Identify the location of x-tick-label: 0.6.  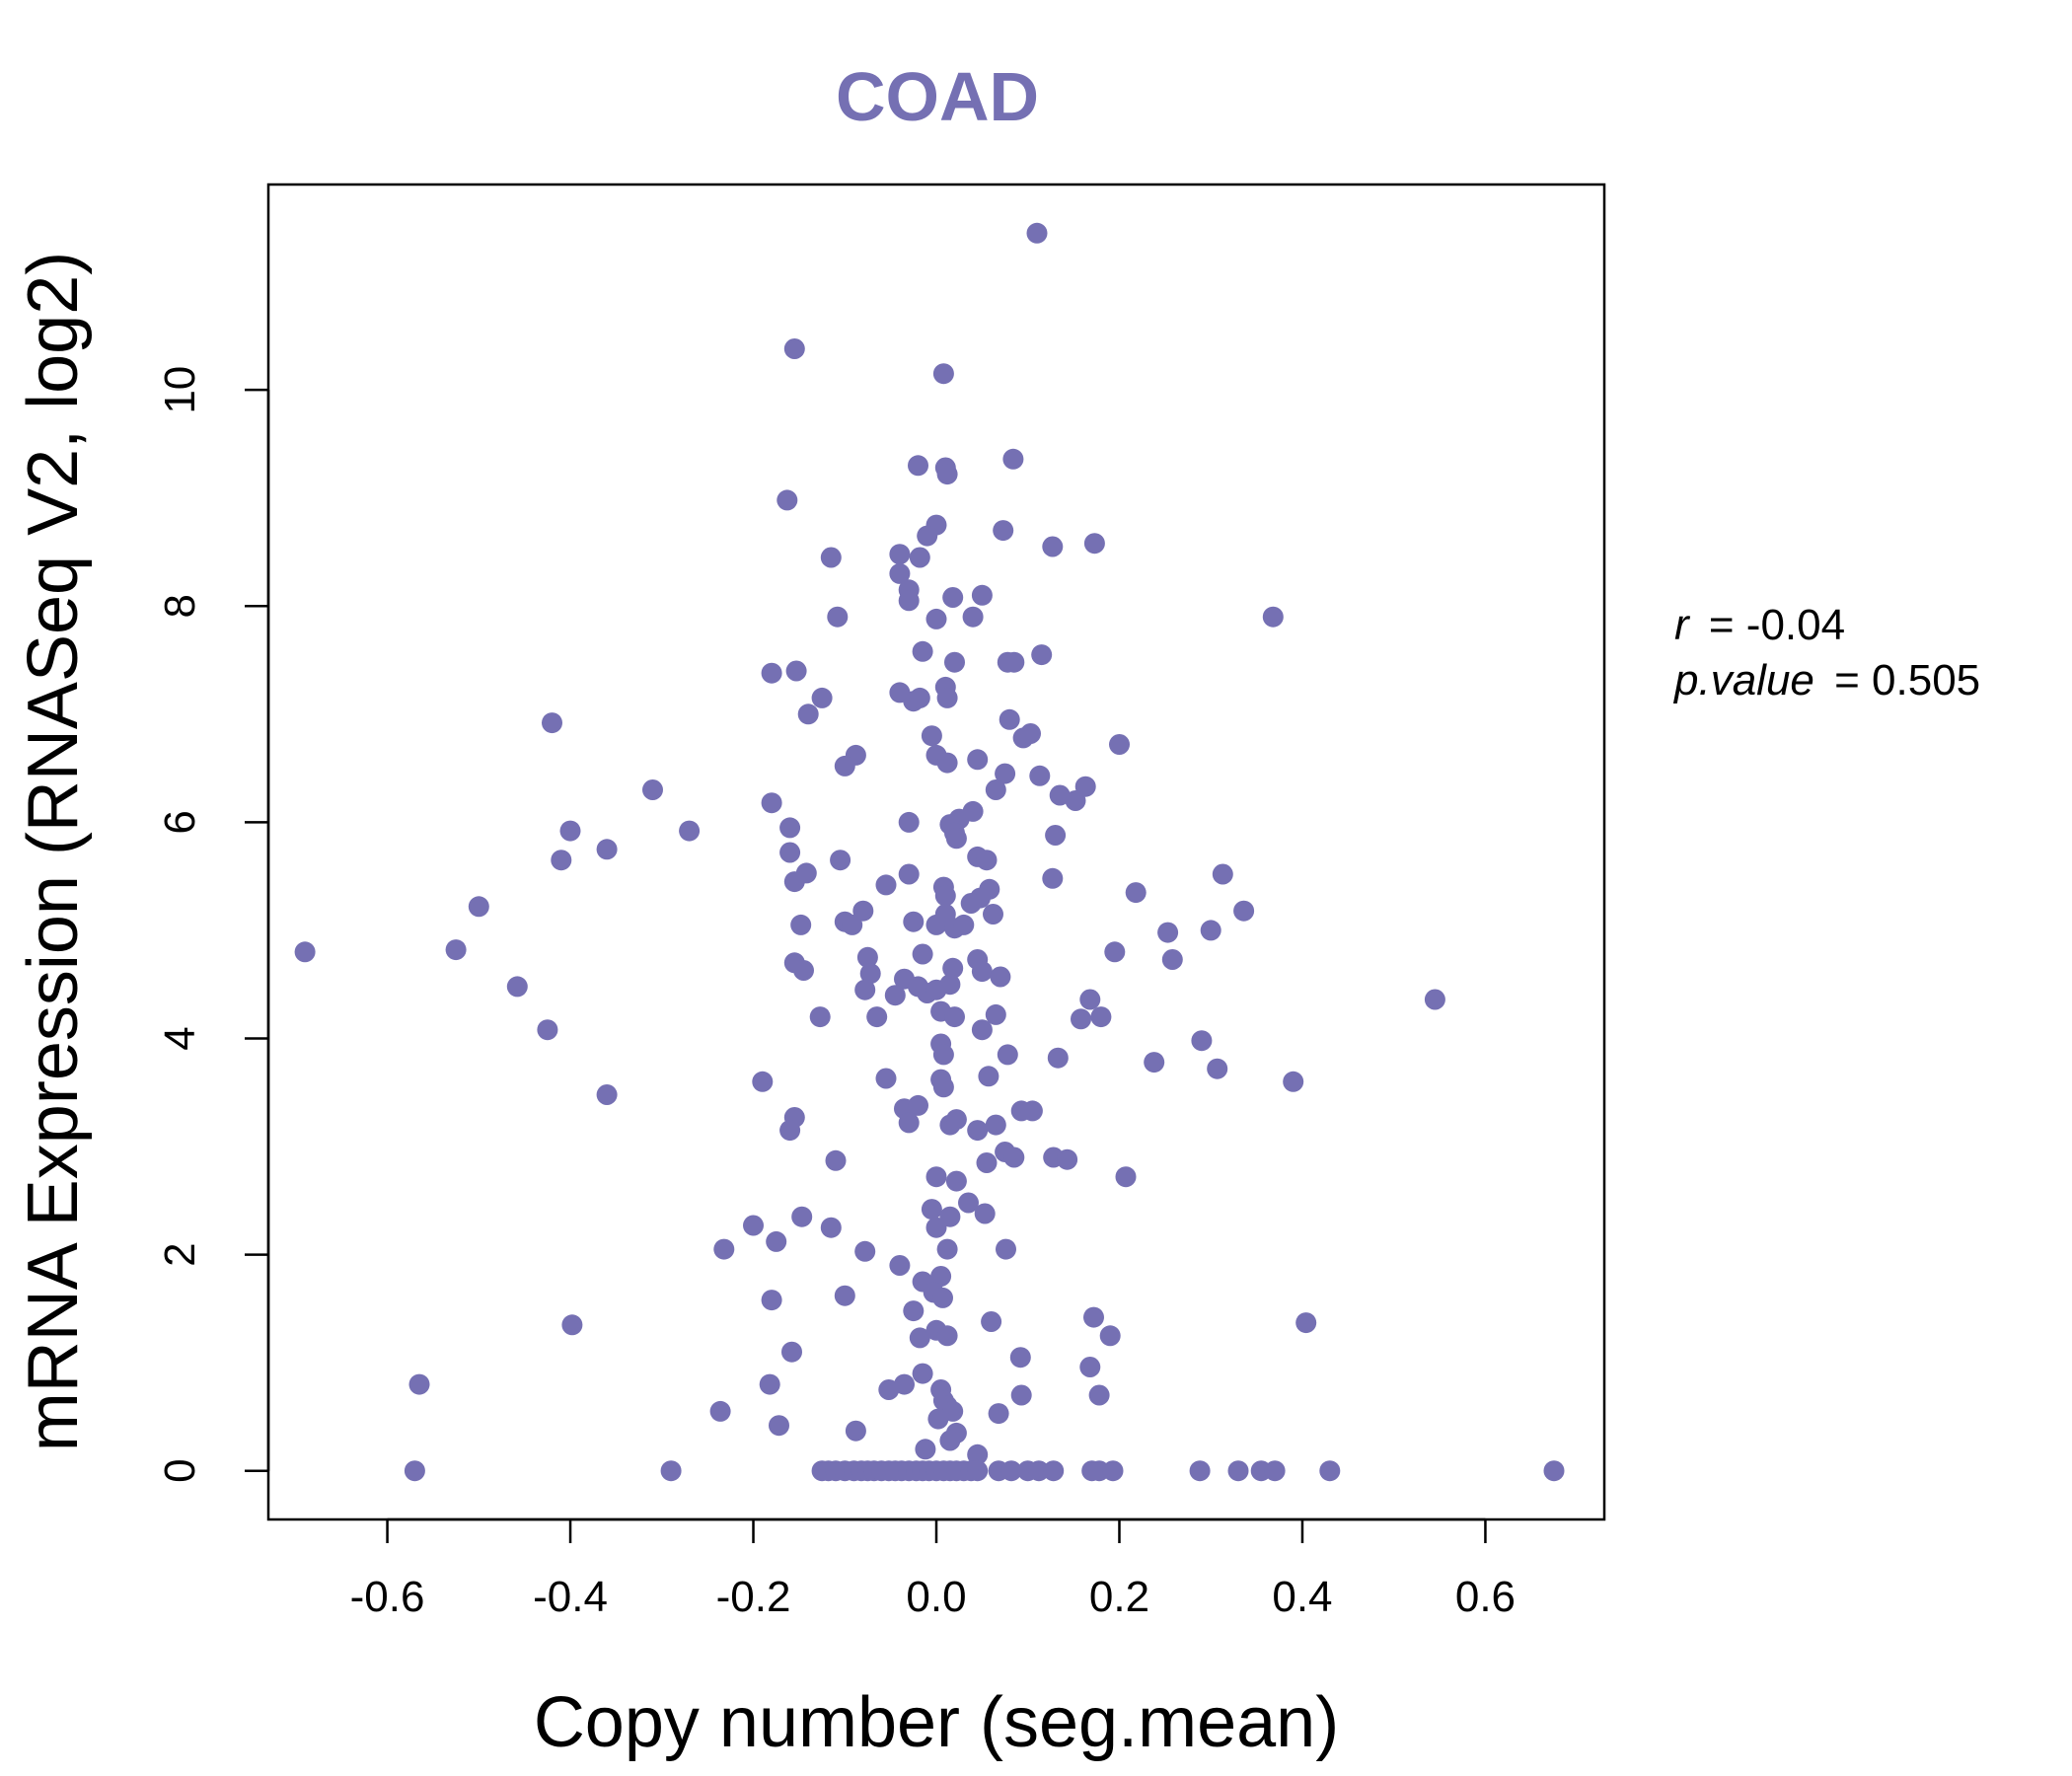
(1485, 1597).